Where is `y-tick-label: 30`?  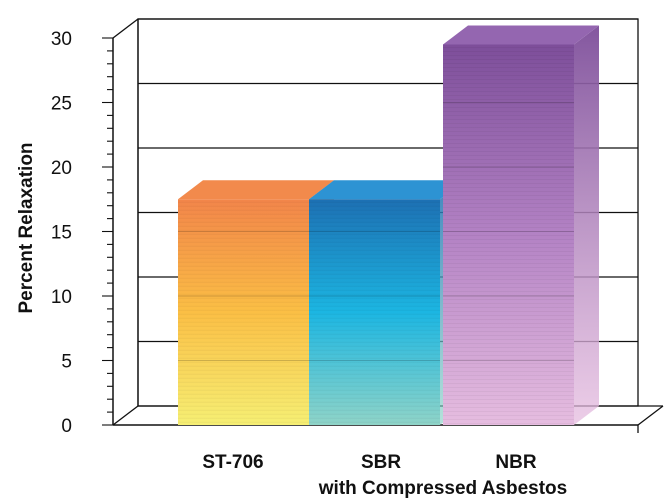
y-tick-label: 30 is located at coordinates (61, 39).